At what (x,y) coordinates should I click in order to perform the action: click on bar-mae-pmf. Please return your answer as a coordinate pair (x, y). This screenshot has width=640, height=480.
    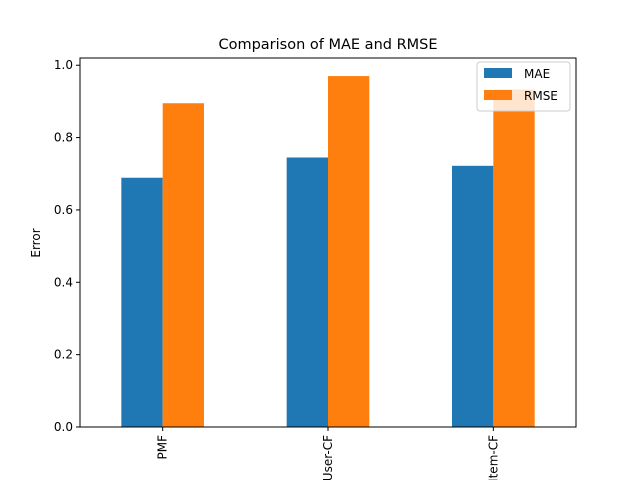
    Looking at the image, I should click on (142, 302).